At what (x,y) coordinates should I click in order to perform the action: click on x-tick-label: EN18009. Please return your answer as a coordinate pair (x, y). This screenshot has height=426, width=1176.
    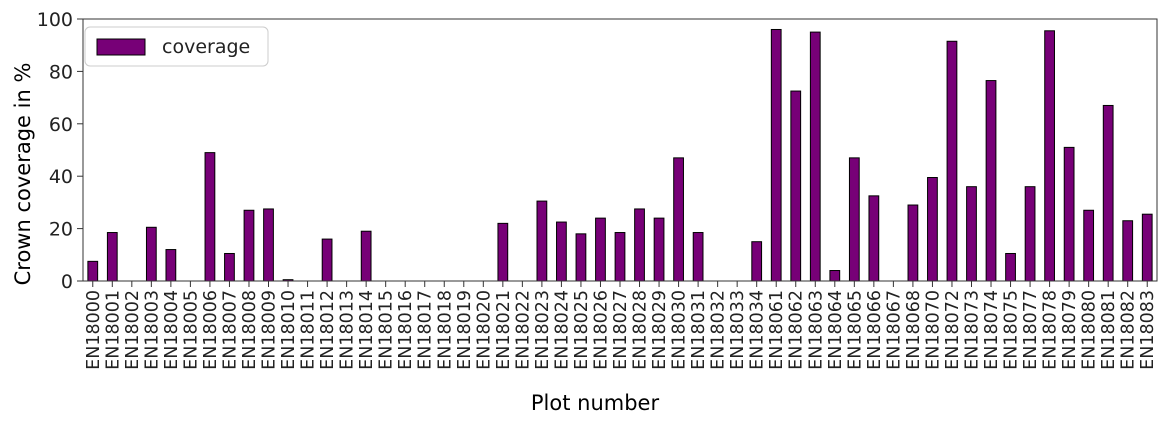
    Looking at the image, I should click on (270, 330).